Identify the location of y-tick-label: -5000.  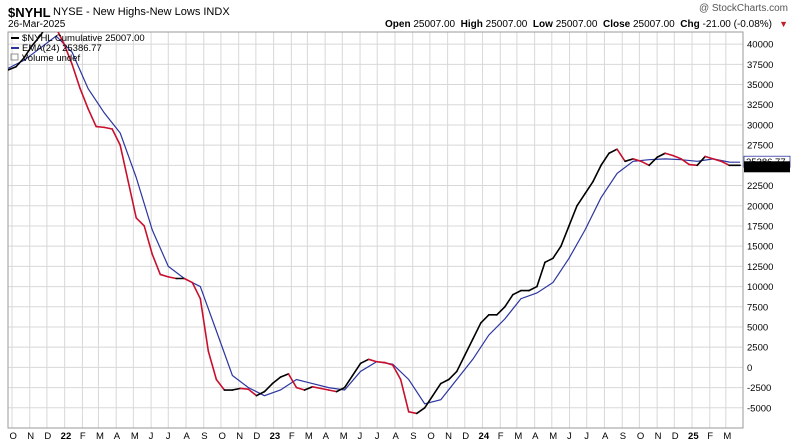
(759, 408).